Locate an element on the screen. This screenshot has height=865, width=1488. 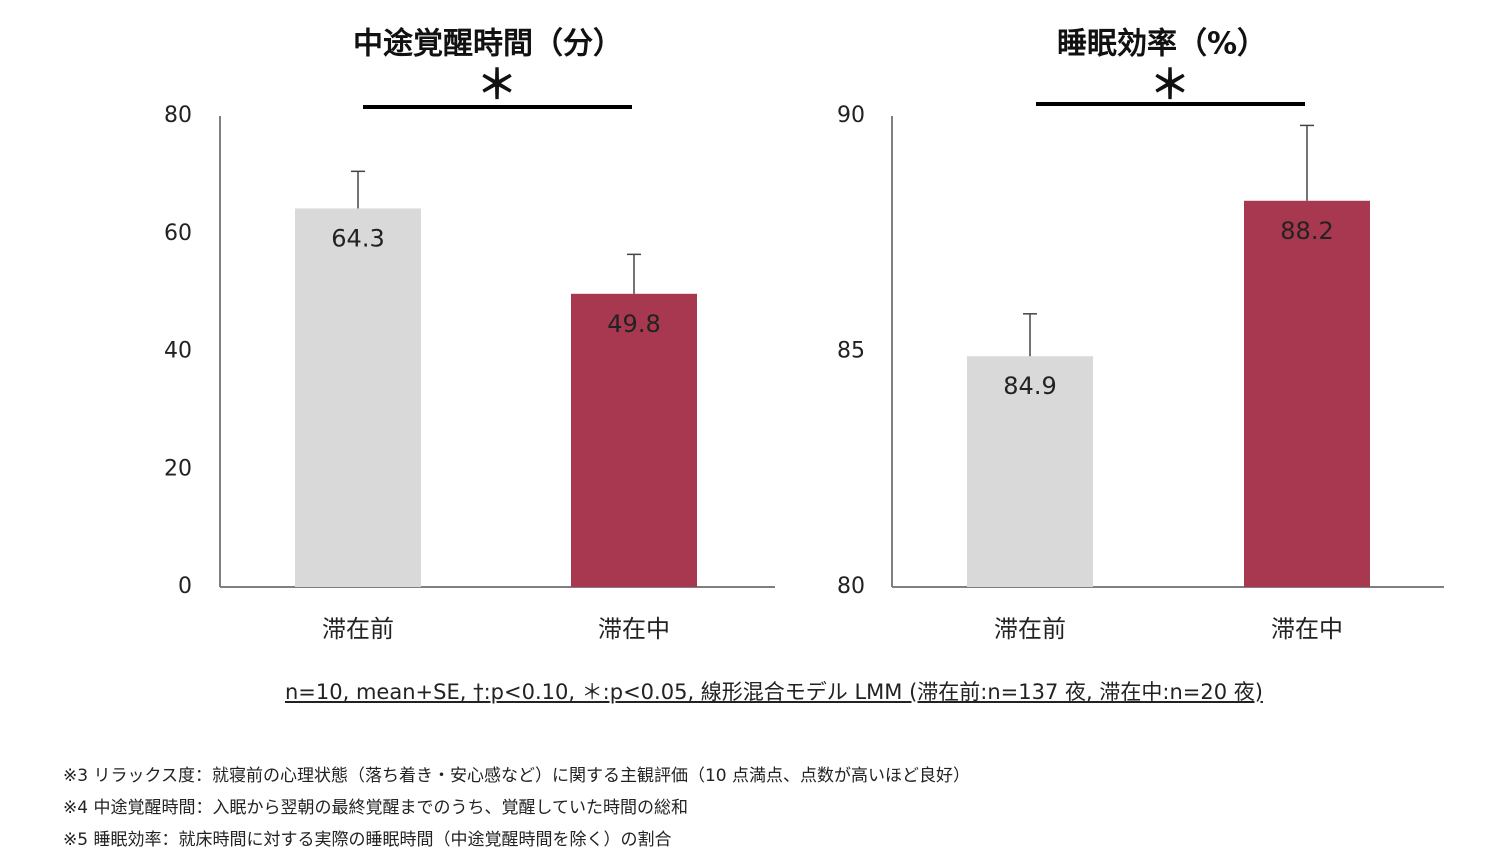
efficiency-y-tick-label: 80 is located at coordinates (851, 586).